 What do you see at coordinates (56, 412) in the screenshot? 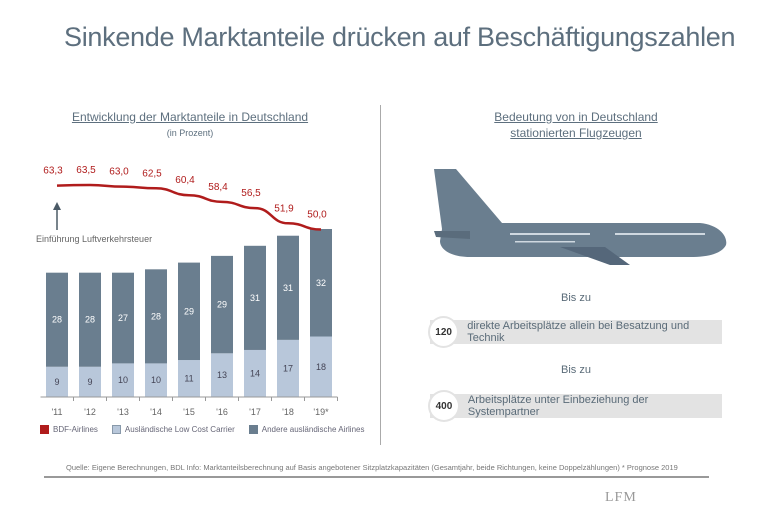
I see `x-tick-label: '11` at bounding box center [56, 412].